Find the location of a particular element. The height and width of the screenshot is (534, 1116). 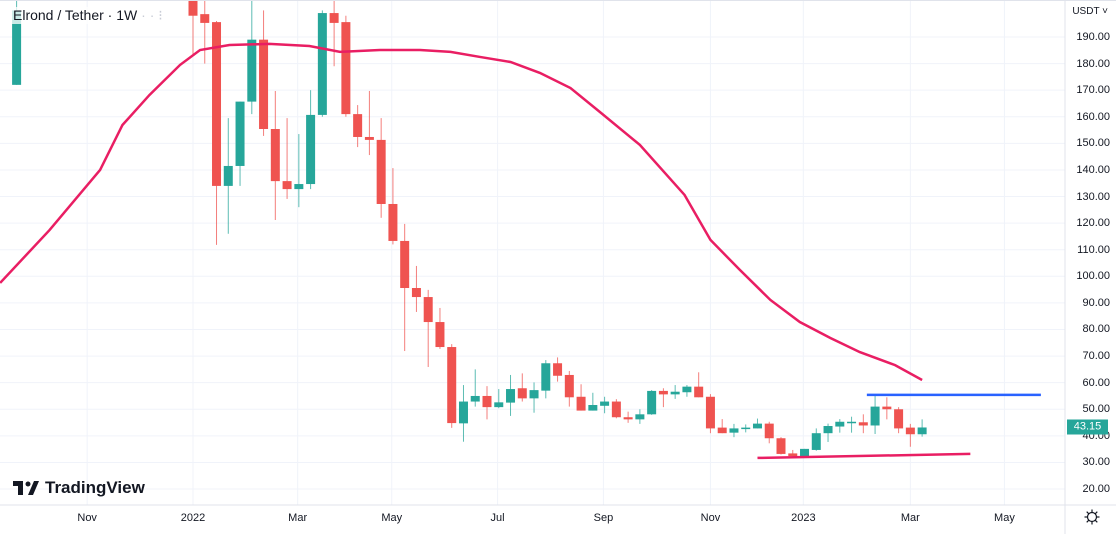

price-tick-label: 110.00 is located at coordinates (1093, 249).